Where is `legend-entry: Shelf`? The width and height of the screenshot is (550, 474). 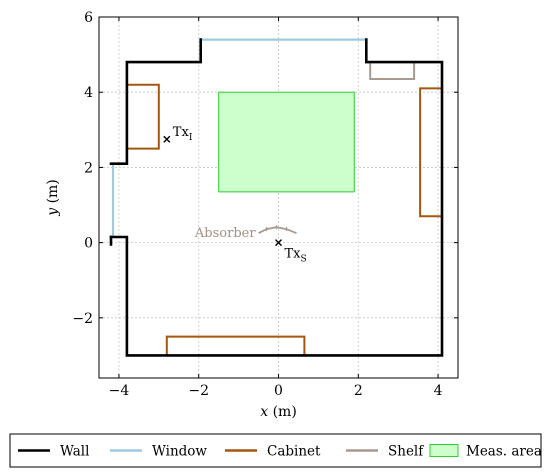 legend-entry: Shelf is located at coordinates (385, 452).